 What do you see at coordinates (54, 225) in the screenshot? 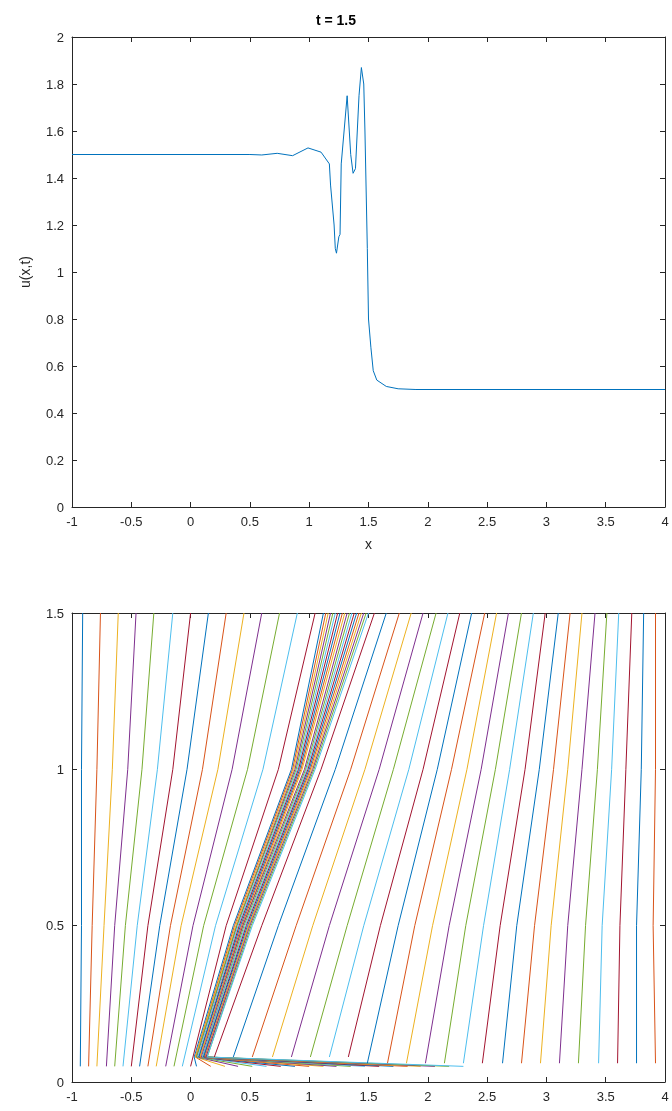
I see `y-tick-label: 1.2` at bounding box center [54, 225].